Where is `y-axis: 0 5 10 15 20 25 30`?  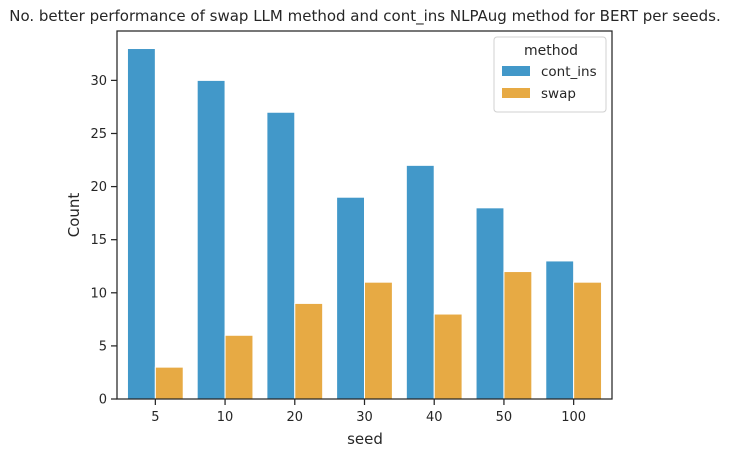 y-axis: 0 5 10 15 20 25 30 is located at coordinates (103, 241).